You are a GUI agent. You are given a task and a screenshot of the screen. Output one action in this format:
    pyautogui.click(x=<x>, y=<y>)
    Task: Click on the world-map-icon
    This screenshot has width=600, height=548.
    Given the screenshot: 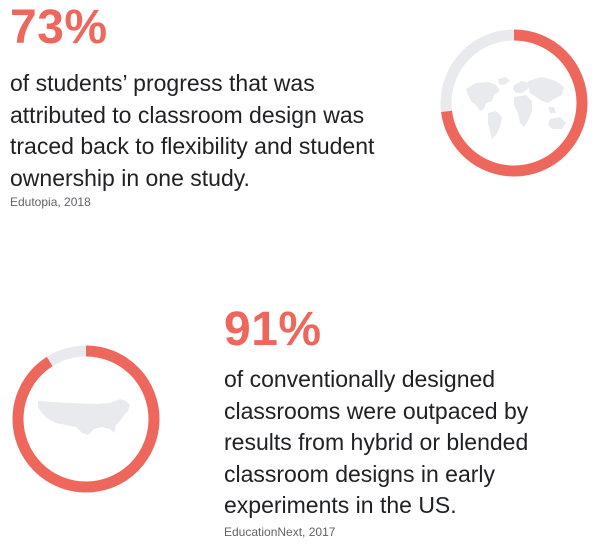 What is the action you would take?
    pyautogui.click(x=516, y=108)
    